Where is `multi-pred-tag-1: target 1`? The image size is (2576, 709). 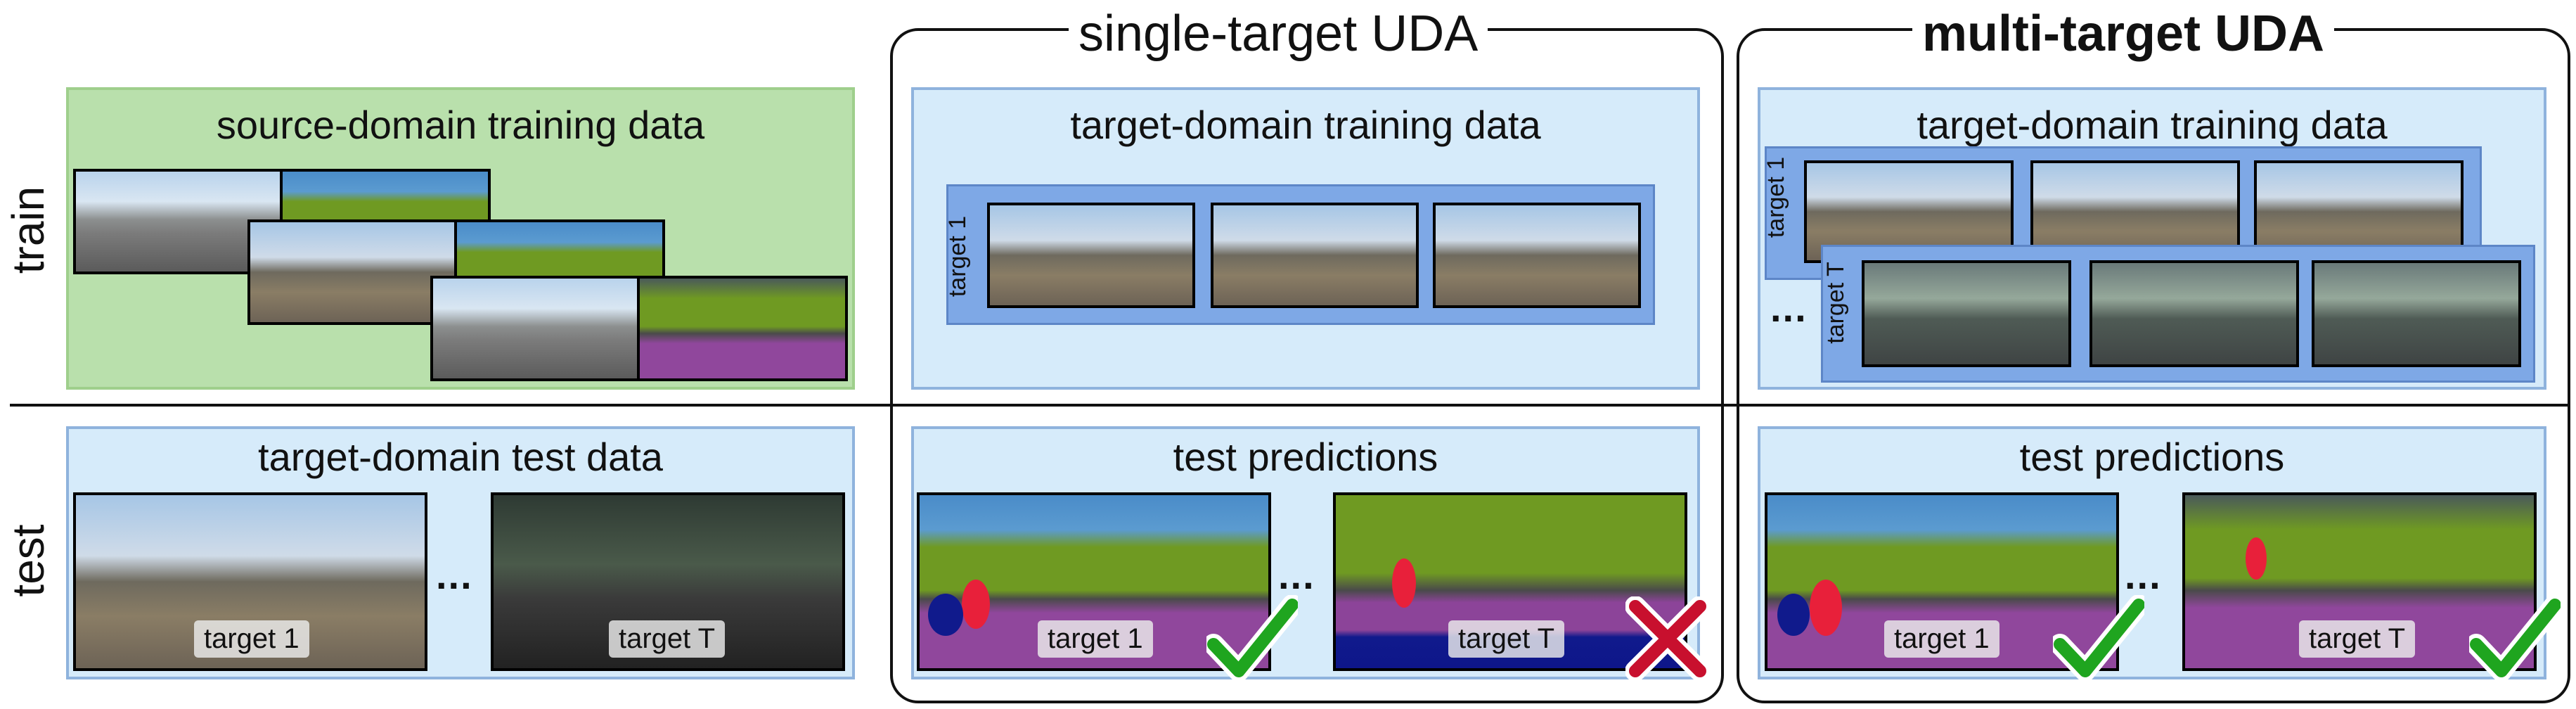 multi-pred-tag-1: target 1 is located at coordinates (1941, 639).